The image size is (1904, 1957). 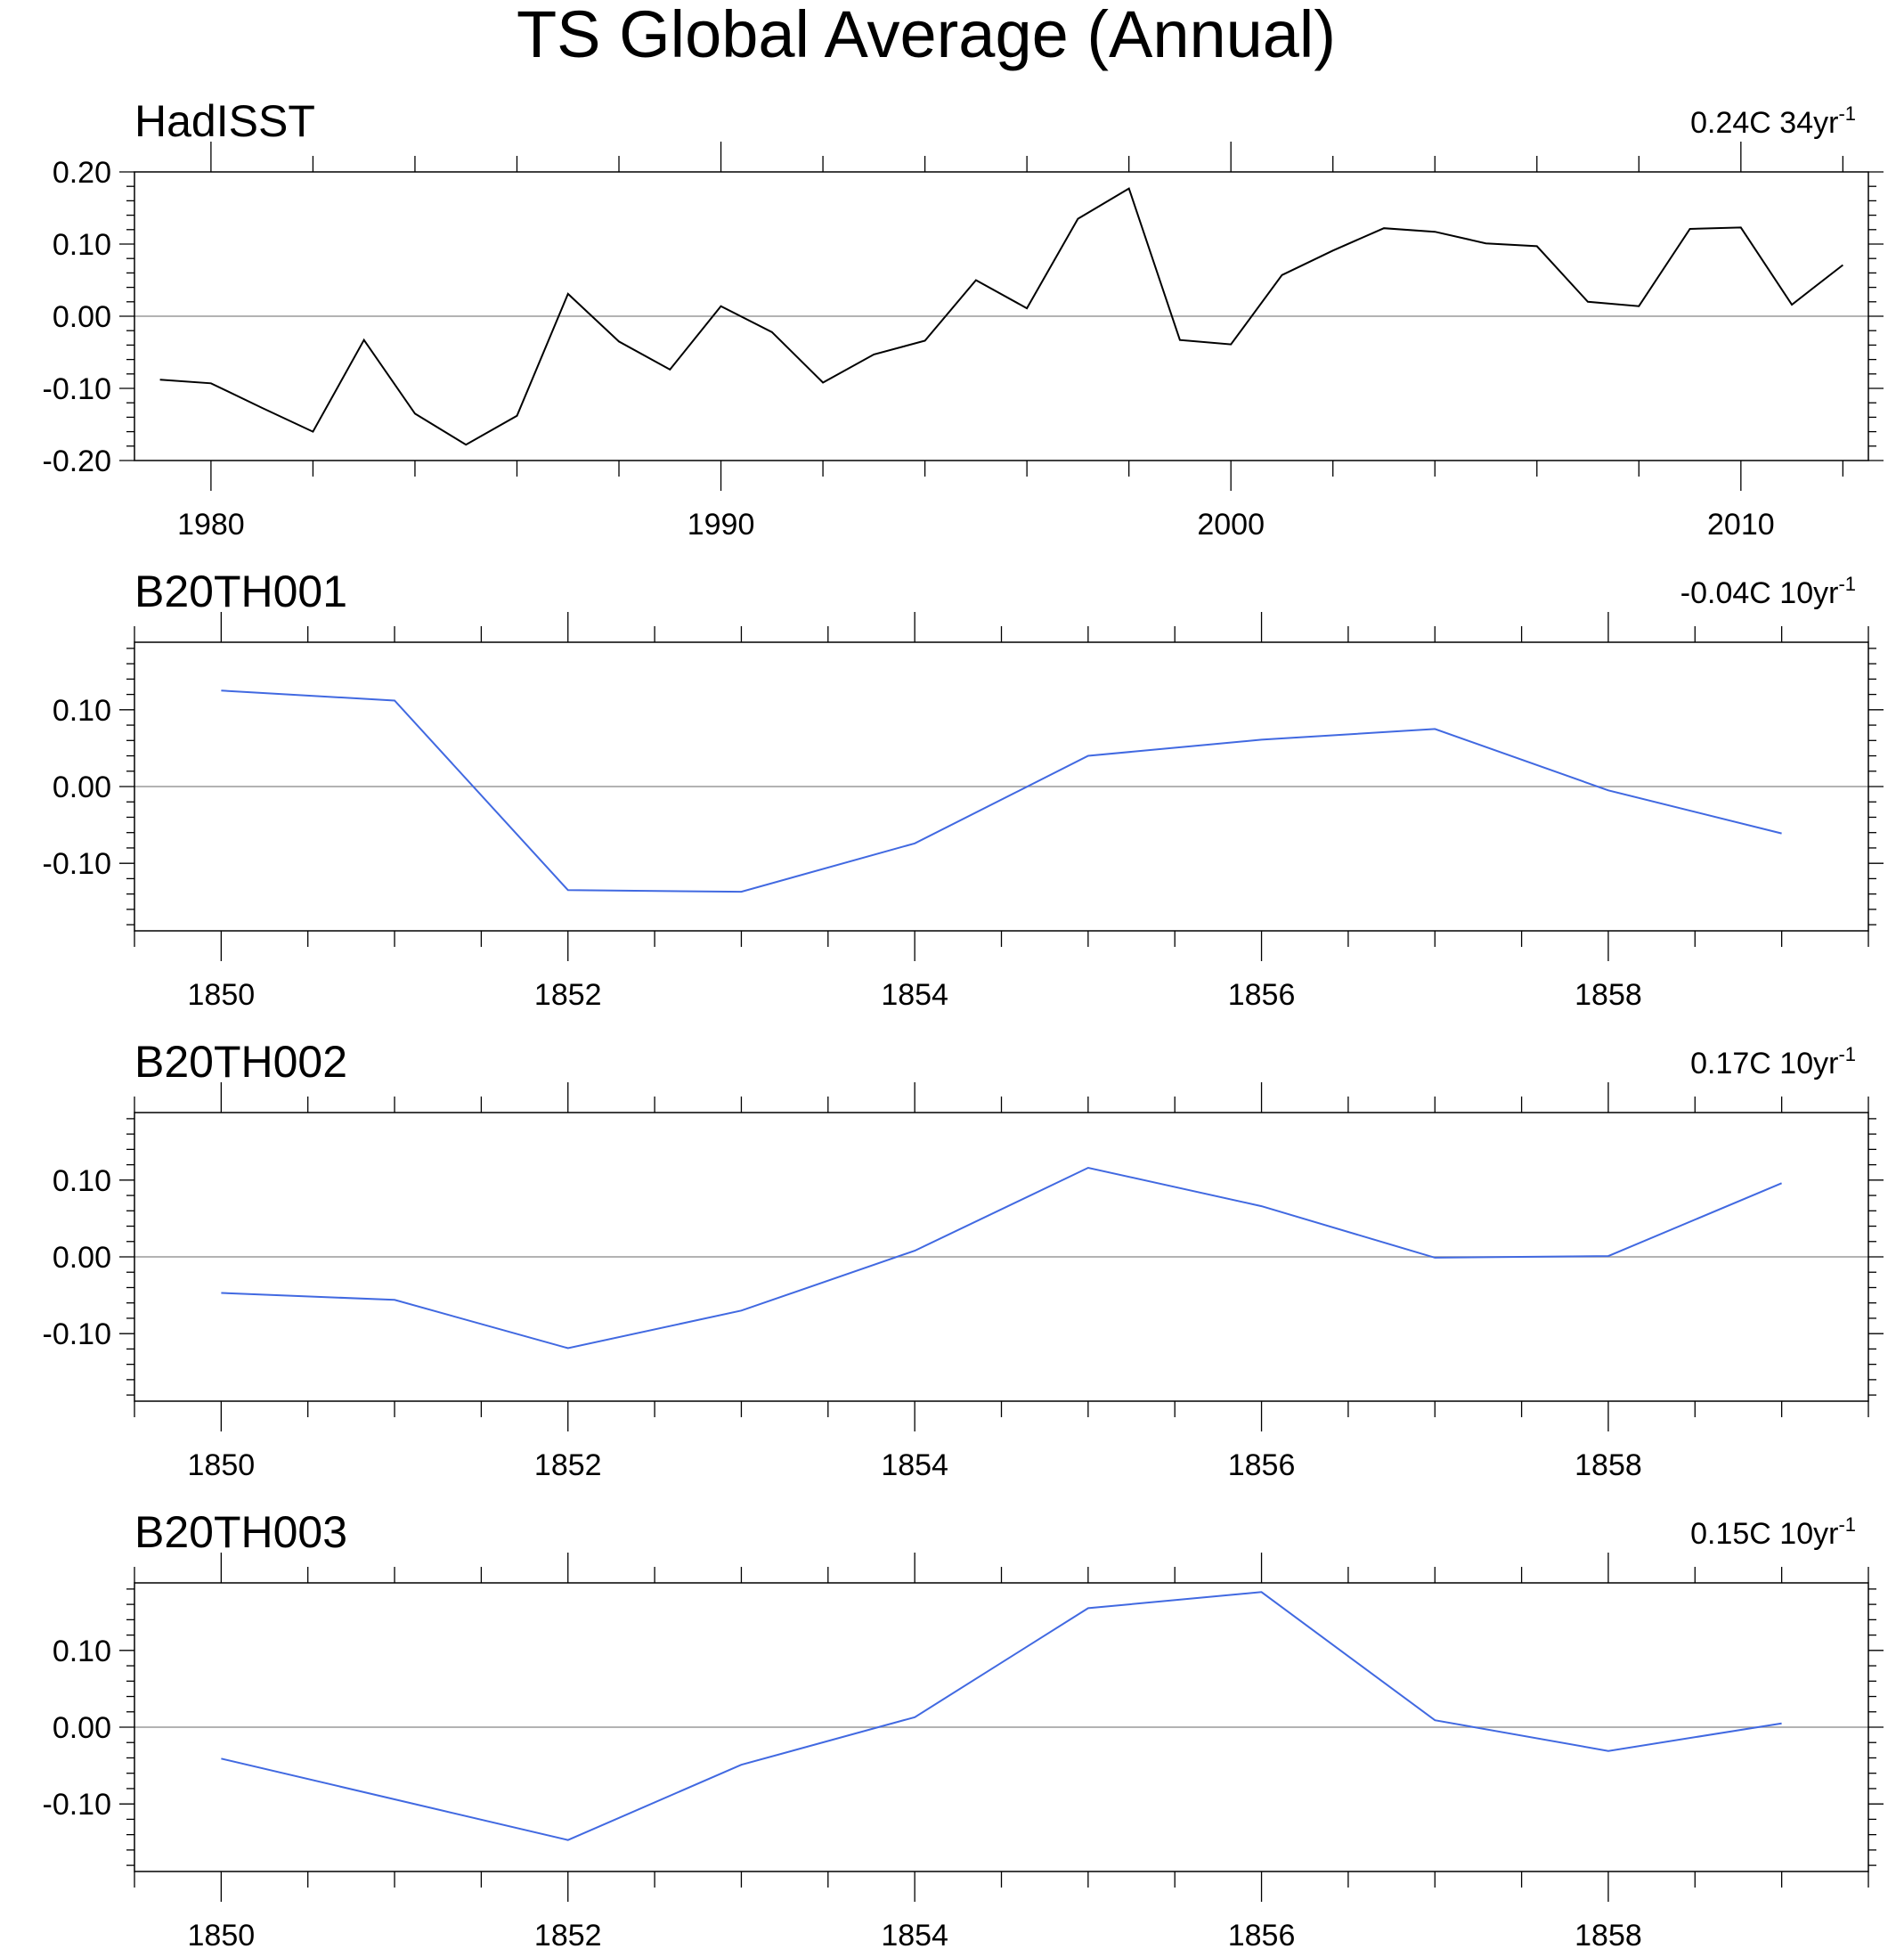 What do you see at coordinates (1764, 1063) in the screenshot?
I see `trend-value: 0.17C 10yr` at bounding box center [1764, 1063].